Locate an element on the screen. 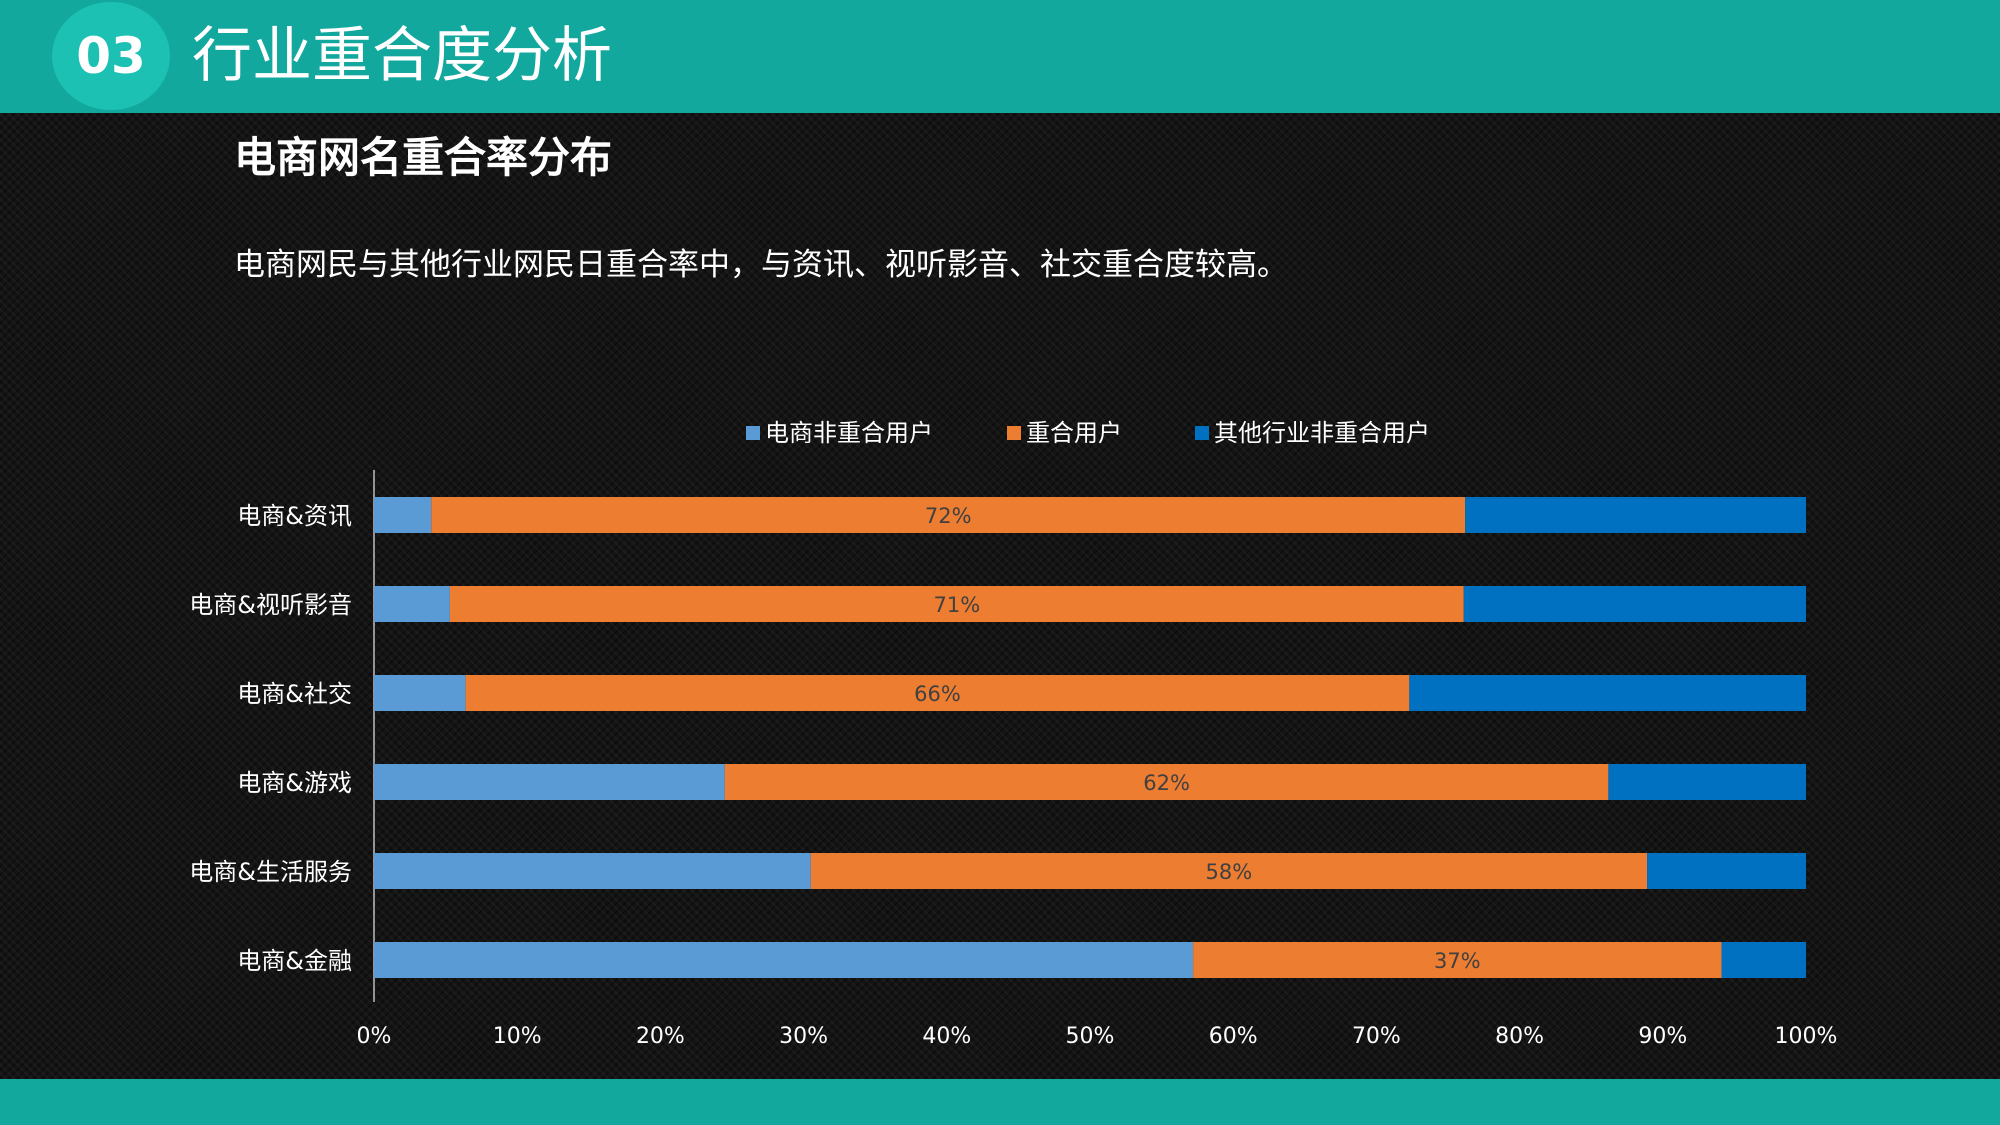 The height and width of the screenshot is (1125, 2000). x-tick-label-3: 20% is located at coordinates (660, 1036).